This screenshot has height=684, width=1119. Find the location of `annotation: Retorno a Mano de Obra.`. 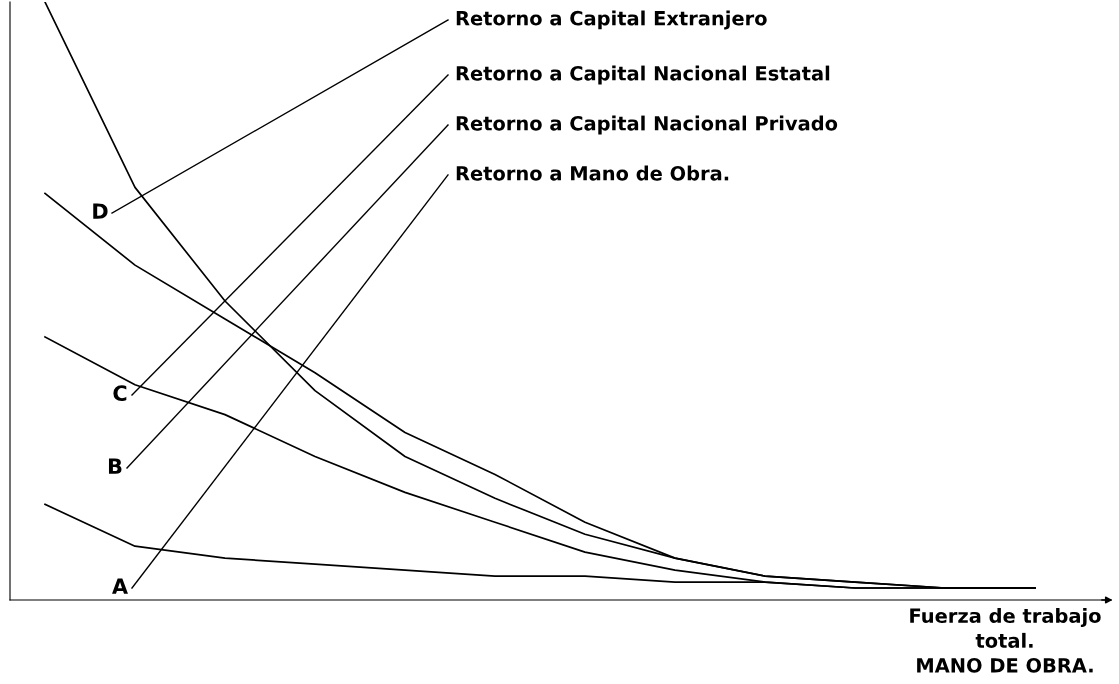

annotation: Retorno a Mano de Obra. is located at coordinates (592, 173).